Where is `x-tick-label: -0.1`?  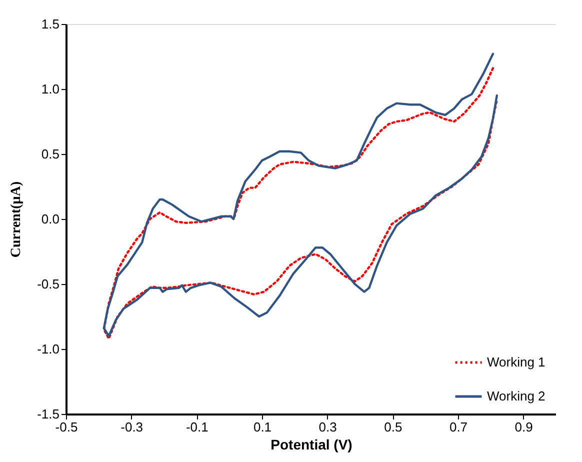
x-tick-label: -0.1 is located at coordinates (197, 427).